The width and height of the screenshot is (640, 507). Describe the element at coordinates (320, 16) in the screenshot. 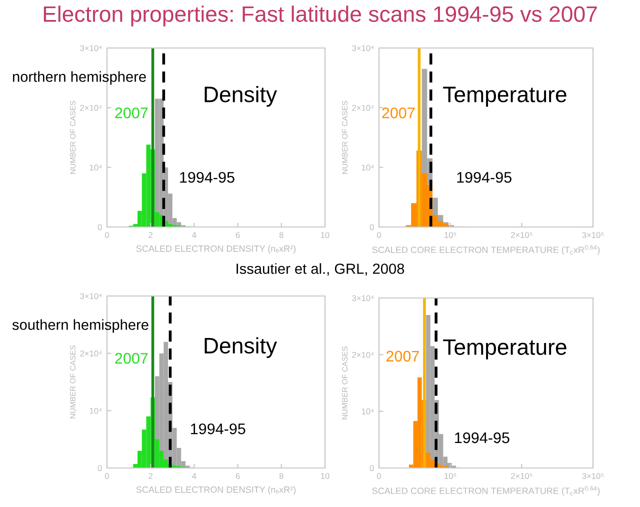

I see `text: Electron properties: Fast latitude scans 1994-95 vs 2007` at that location.